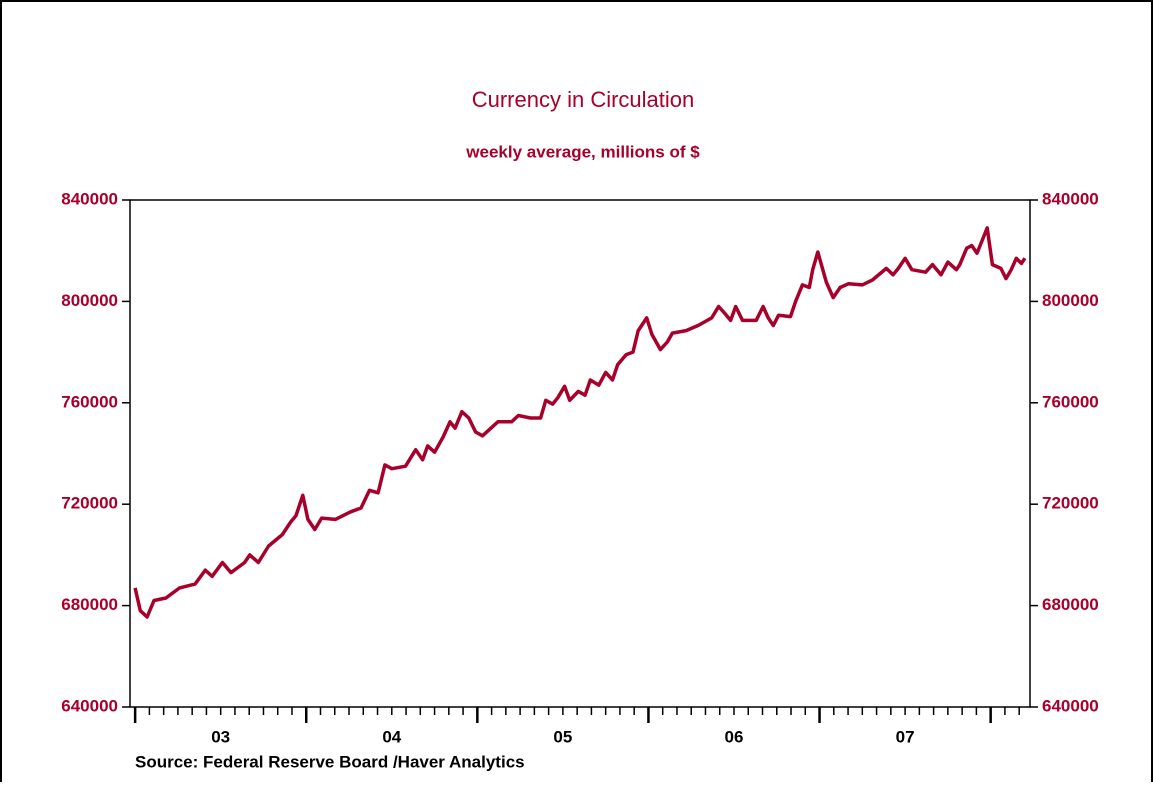 The height and width of the screenshot is (787, 1153). I want to click on y-tick-label: 760000, so click(89, 401).